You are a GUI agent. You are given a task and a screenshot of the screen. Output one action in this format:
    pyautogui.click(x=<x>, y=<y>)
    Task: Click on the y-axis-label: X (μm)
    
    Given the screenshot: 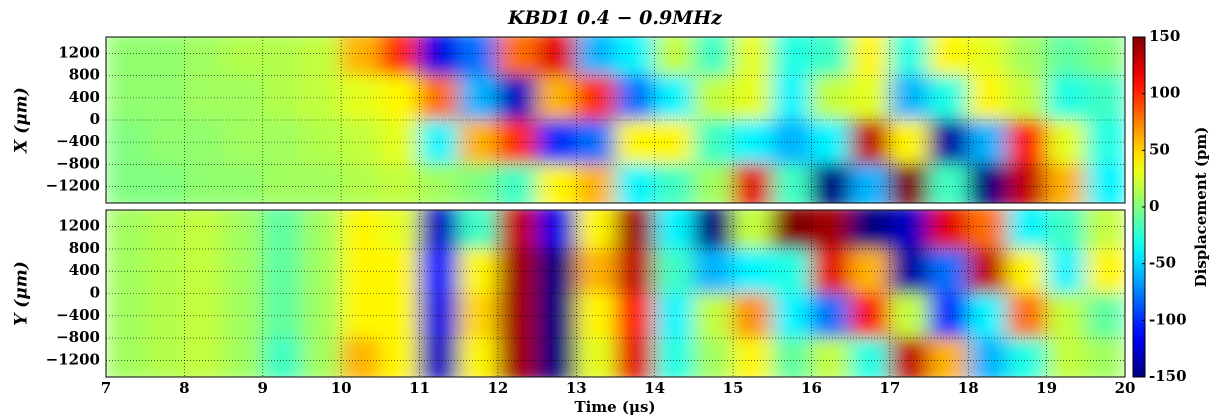 What is the action you would take?
    pyautogui.click(x=22, y=120)
    